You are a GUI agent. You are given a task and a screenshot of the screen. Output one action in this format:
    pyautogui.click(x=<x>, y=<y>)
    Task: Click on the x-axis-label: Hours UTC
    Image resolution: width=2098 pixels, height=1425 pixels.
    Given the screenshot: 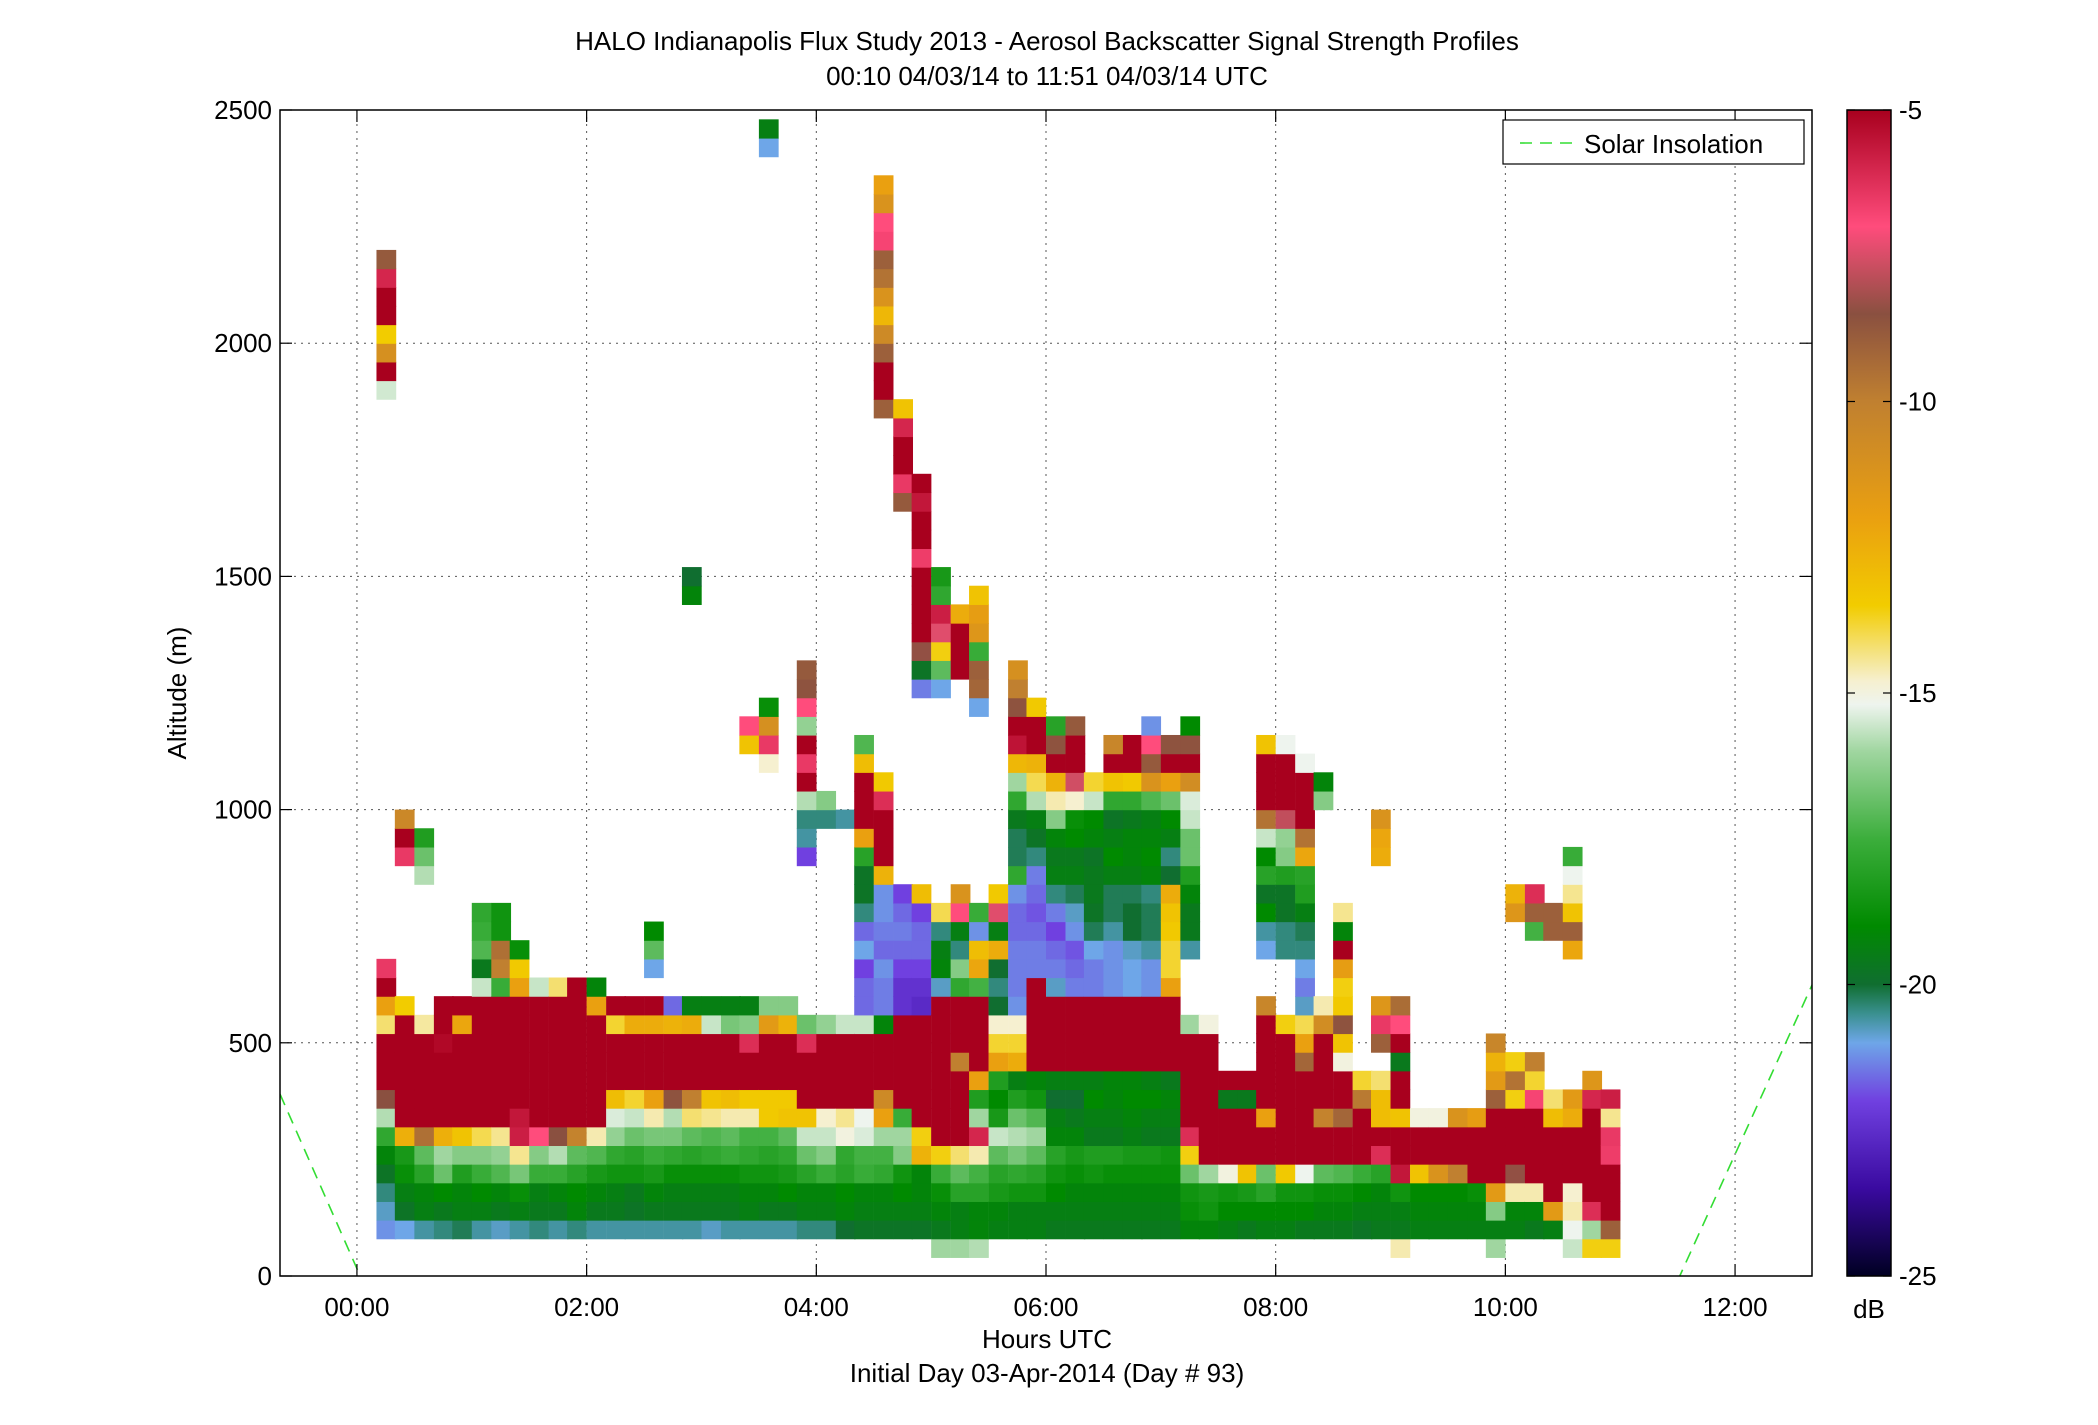 What is the action you would take?
    pyautogui.click(x=1047, y=1339)
    